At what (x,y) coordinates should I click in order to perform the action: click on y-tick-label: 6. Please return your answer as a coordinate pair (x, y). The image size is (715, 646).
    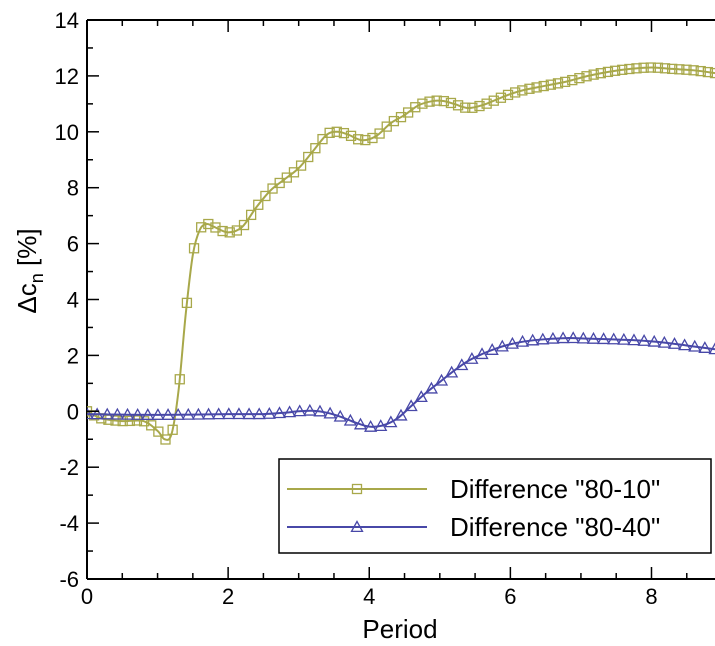
    Looking at the image, I should click on (73, 244).